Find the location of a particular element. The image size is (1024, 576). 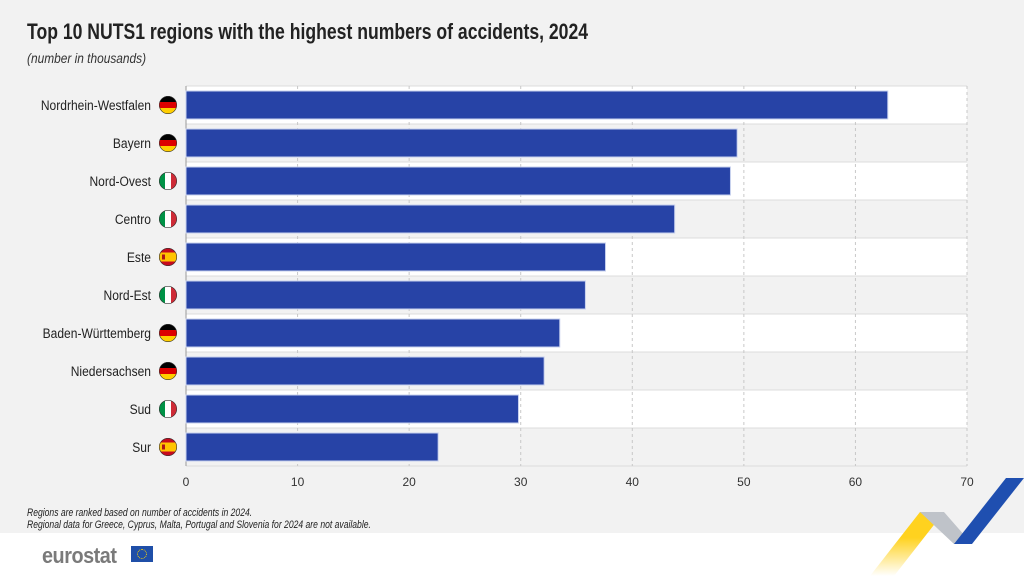

x-tick-label: 20 is located at coordinates (409, 482).